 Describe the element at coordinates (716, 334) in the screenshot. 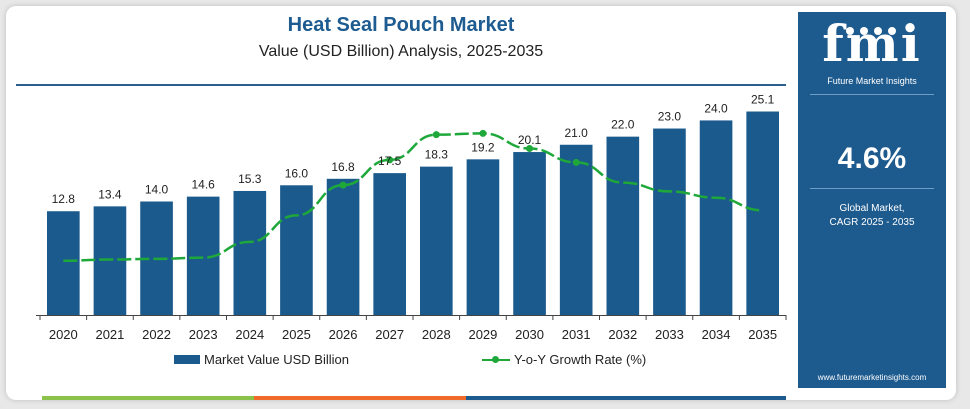

I see `x-tick-label-2034: 2034` at that location.